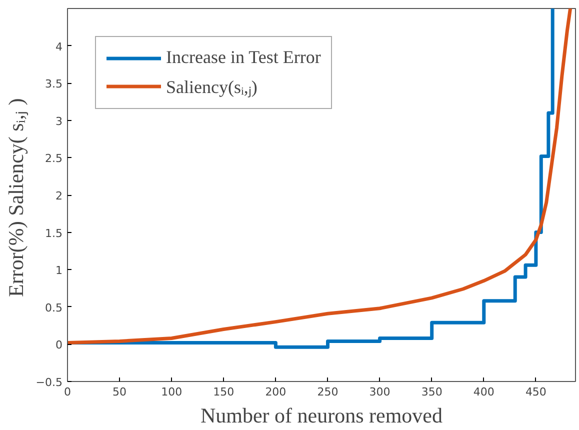 The width and height of the screenshot is (579, 430). Describe the element at coordinates (49, 382) in the screenshot. I see `y-tick-label: −0.5` at that location.